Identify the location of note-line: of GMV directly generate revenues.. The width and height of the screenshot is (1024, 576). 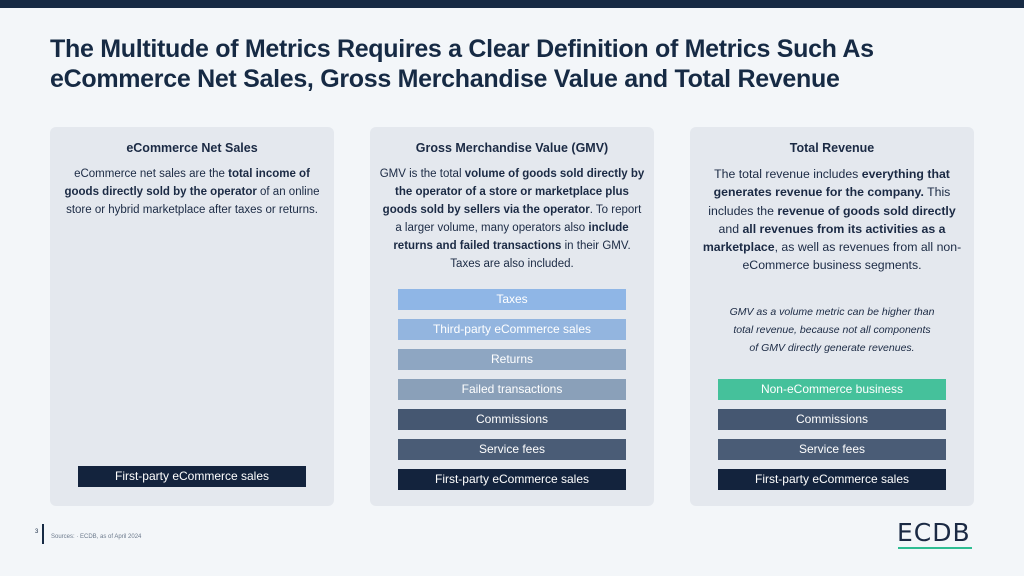
(832, 348).